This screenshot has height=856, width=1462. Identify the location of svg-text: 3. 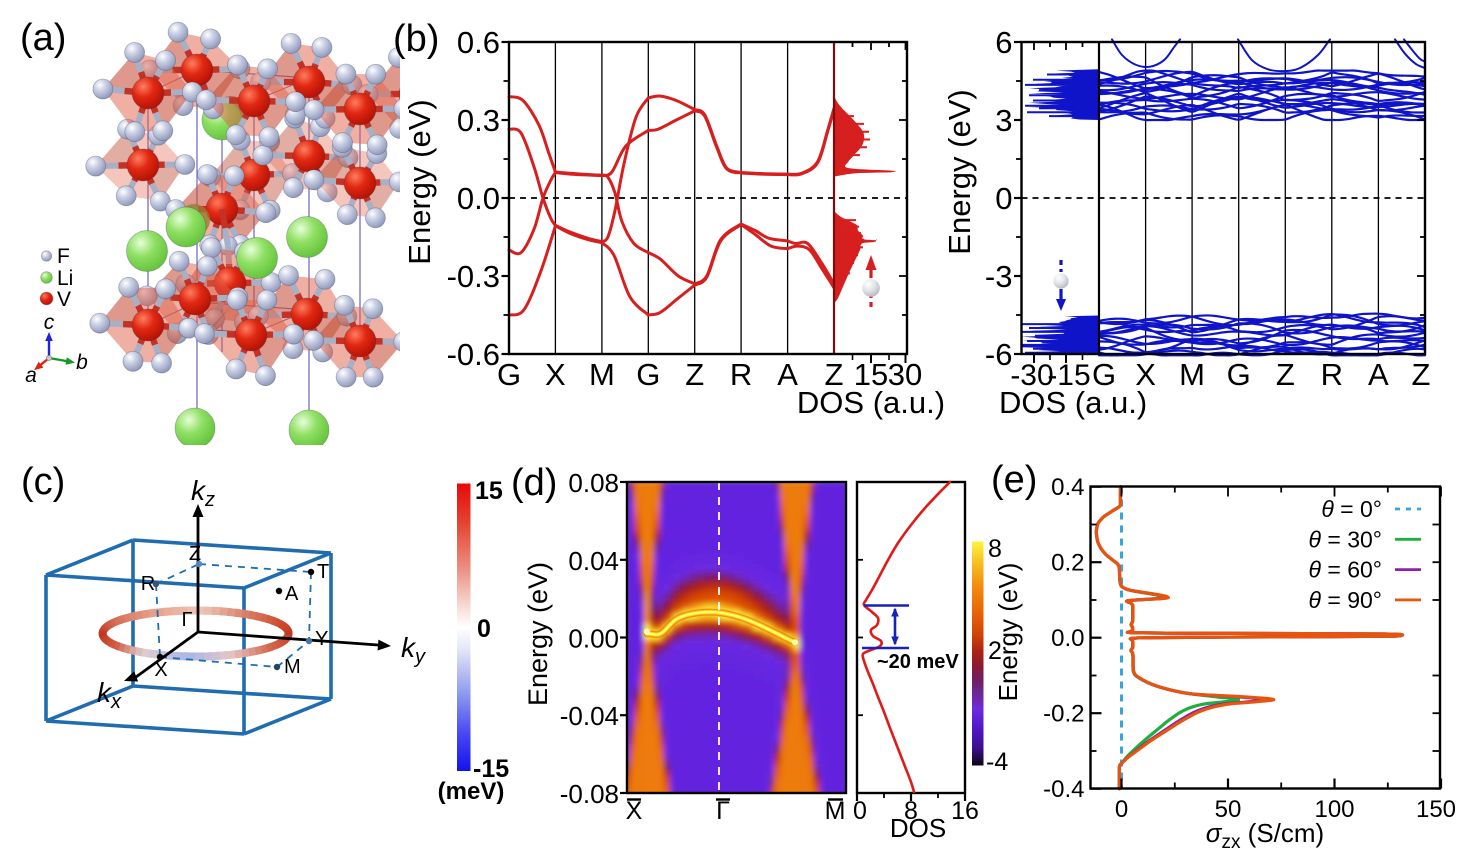
(1003, 120).